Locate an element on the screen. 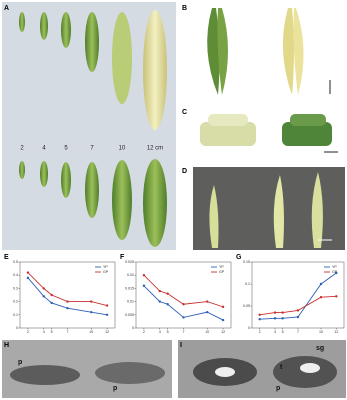 The image size is (347, 400). panel-label: C is located at coordinates (184, 112).